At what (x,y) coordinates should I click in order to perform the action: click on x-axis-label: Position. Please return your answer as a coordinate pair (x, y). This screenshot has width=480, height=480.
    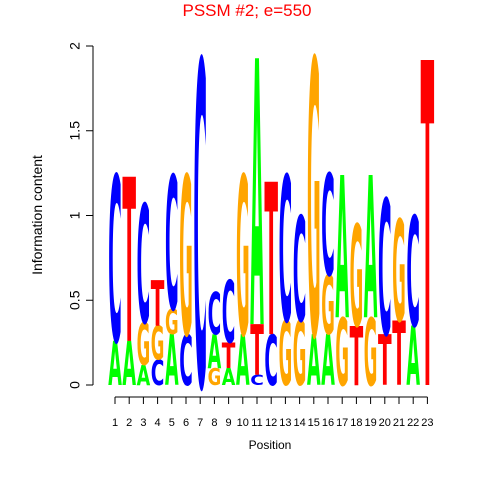
    Looking at the image, I should click on (270, 445).